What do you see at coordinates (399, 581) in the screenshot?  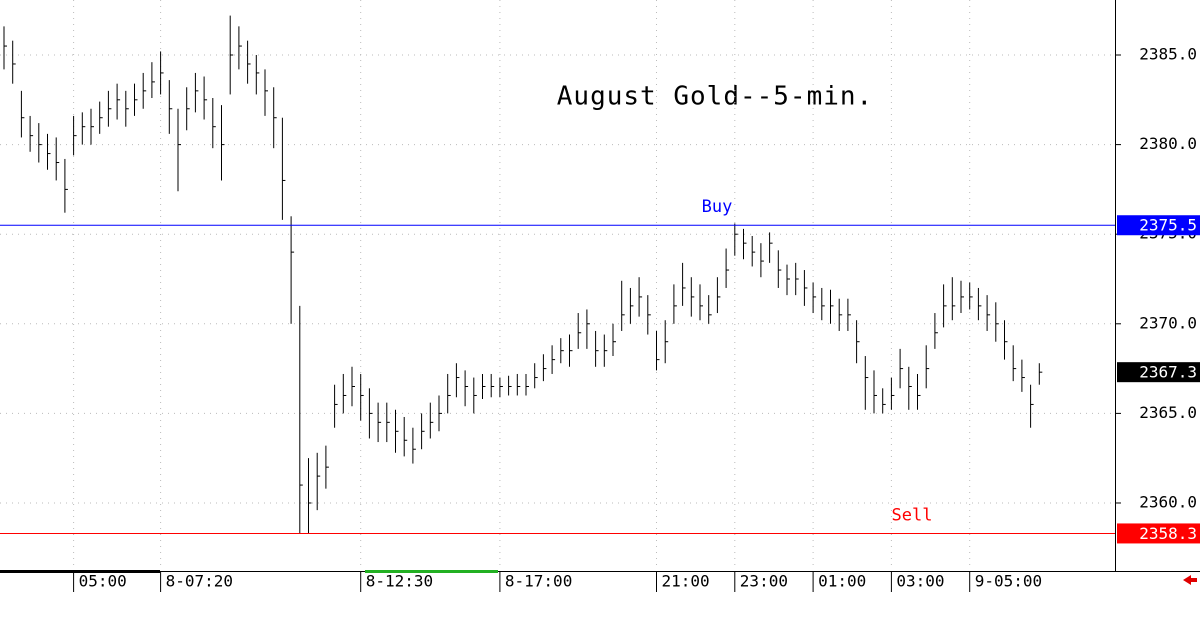 I see `x-tick-label: 8-12:30` at bounding box center [399, 581].